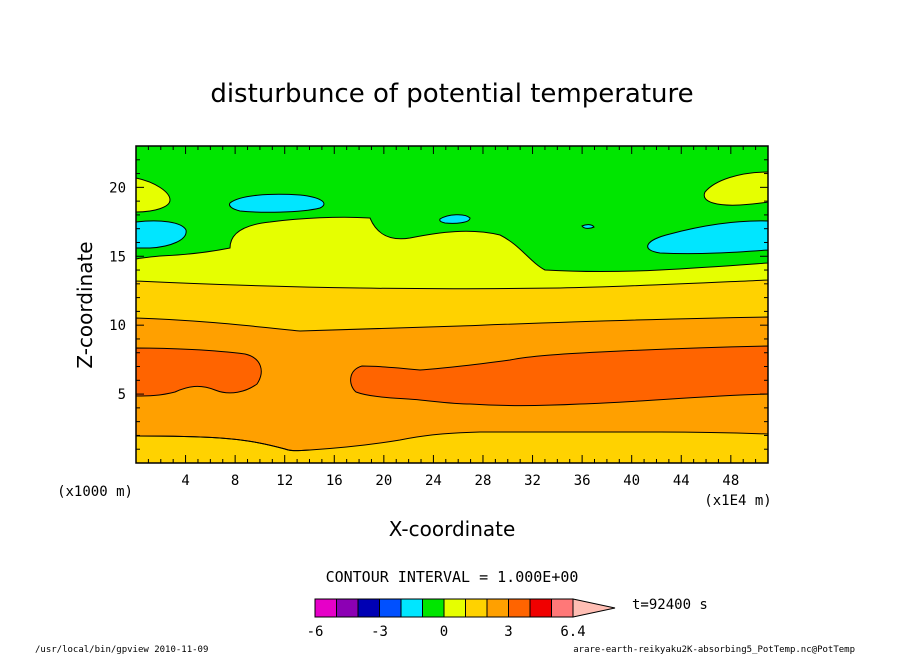 This screenshot has height=654, width=904. I want to click on band-1-2-cell-left, so click(153, 195).